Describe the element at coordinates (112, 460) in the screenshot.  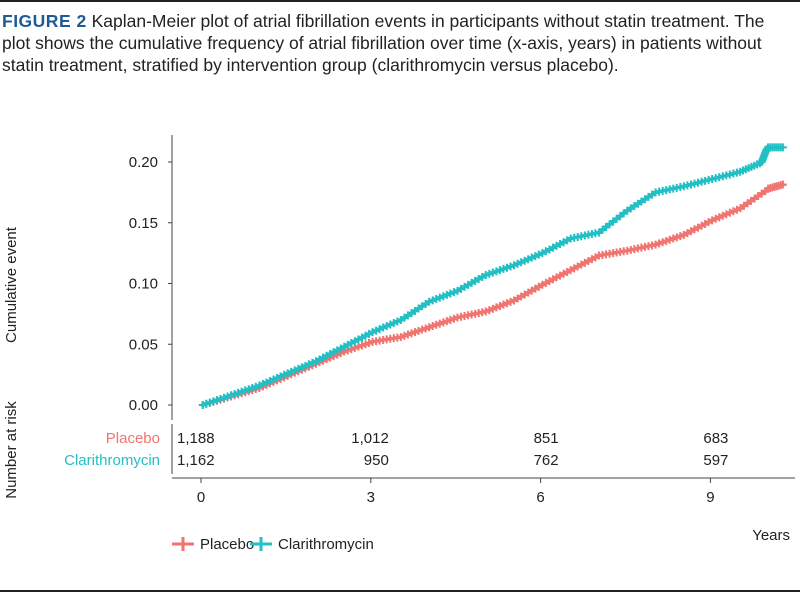
I see `risk-row-label: Clarithromycin` at that location.